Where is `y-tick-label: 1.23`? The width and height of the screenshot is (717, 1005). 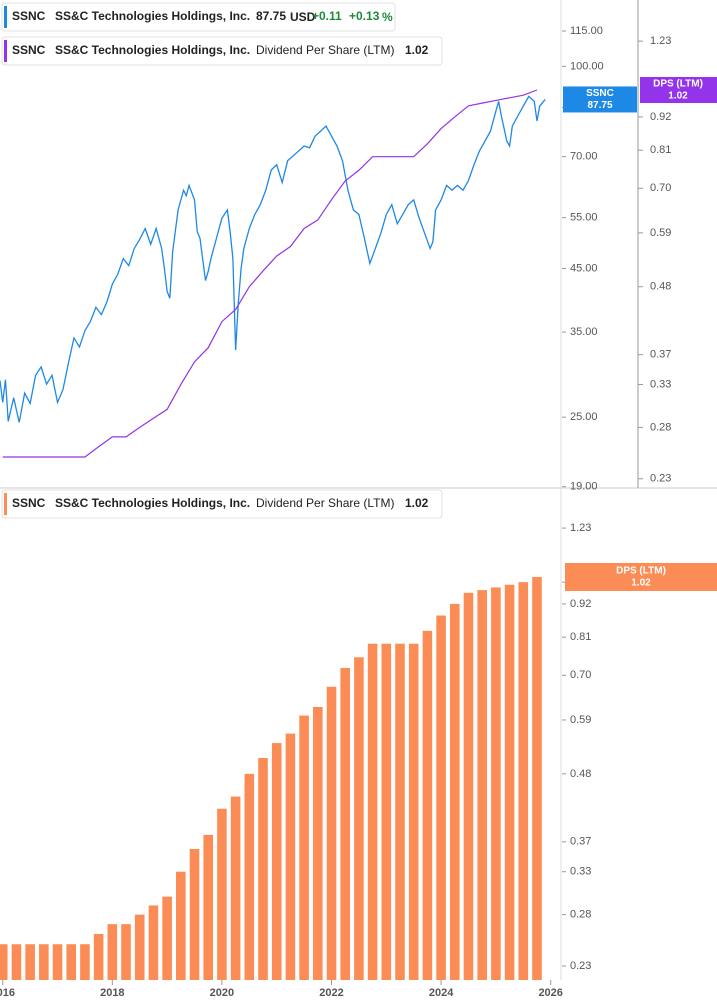
y-tick-label: 1.23 is located at coordinates (580, 528).